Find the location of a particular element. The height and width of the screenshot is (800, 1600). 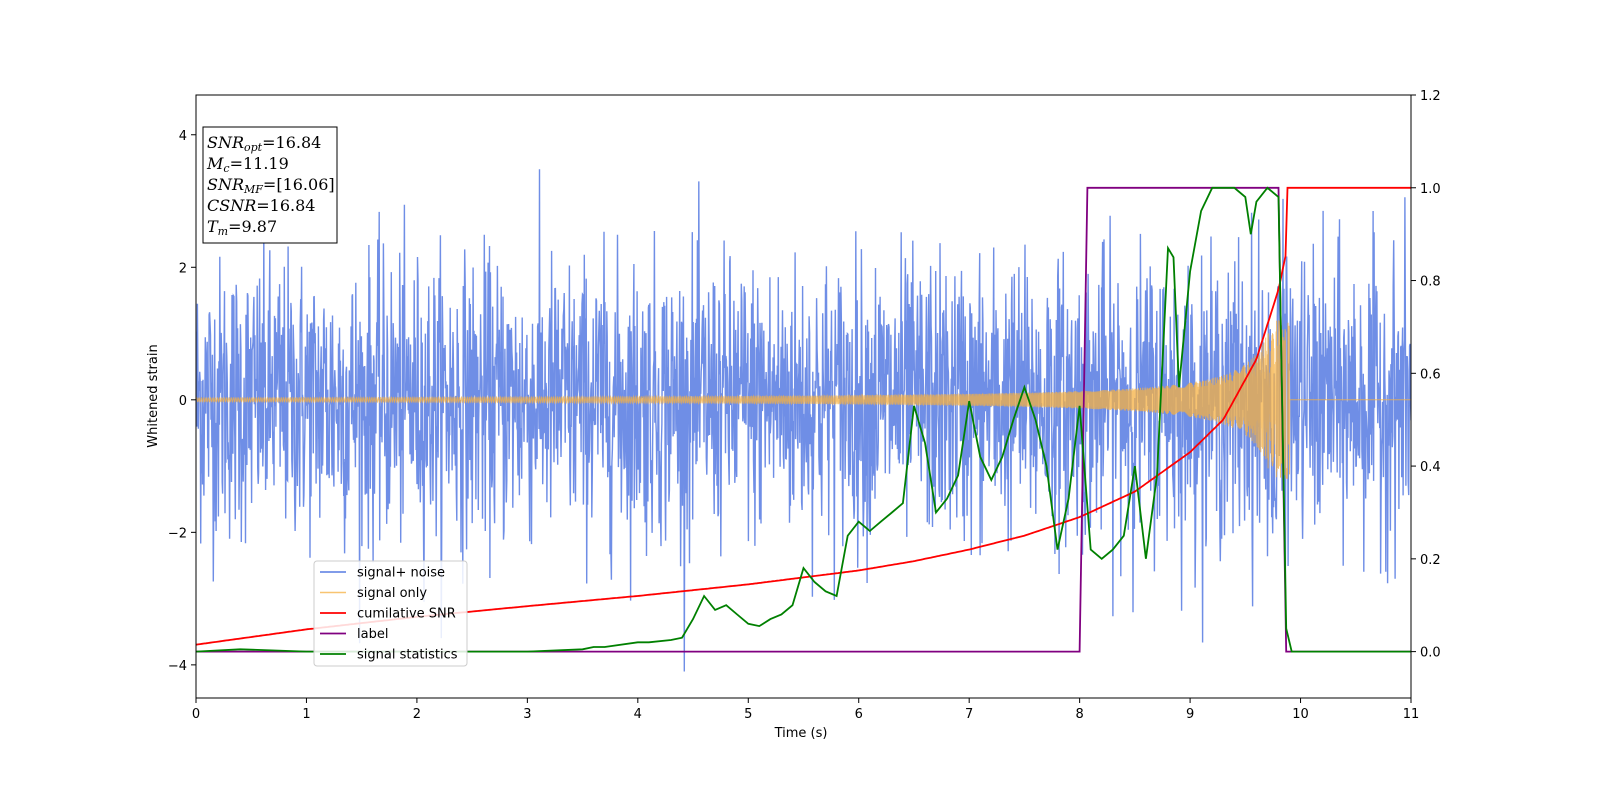

annotation-line: SNRMF=[16.06] is located at coordinates (271, 185).